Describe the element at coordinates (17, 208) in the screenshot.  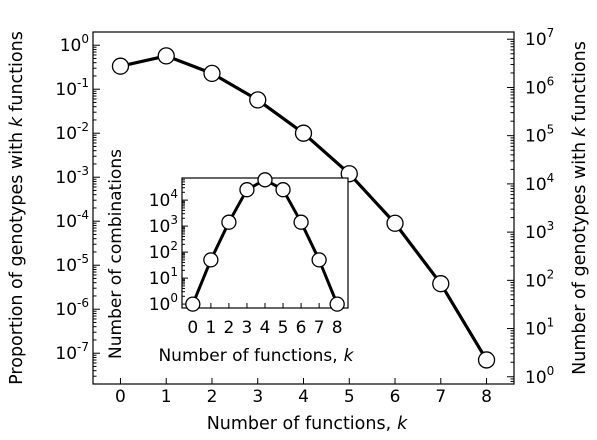
I see `main-y-axis-left-title: Proportion of genotypes withkfunctions` at that location.